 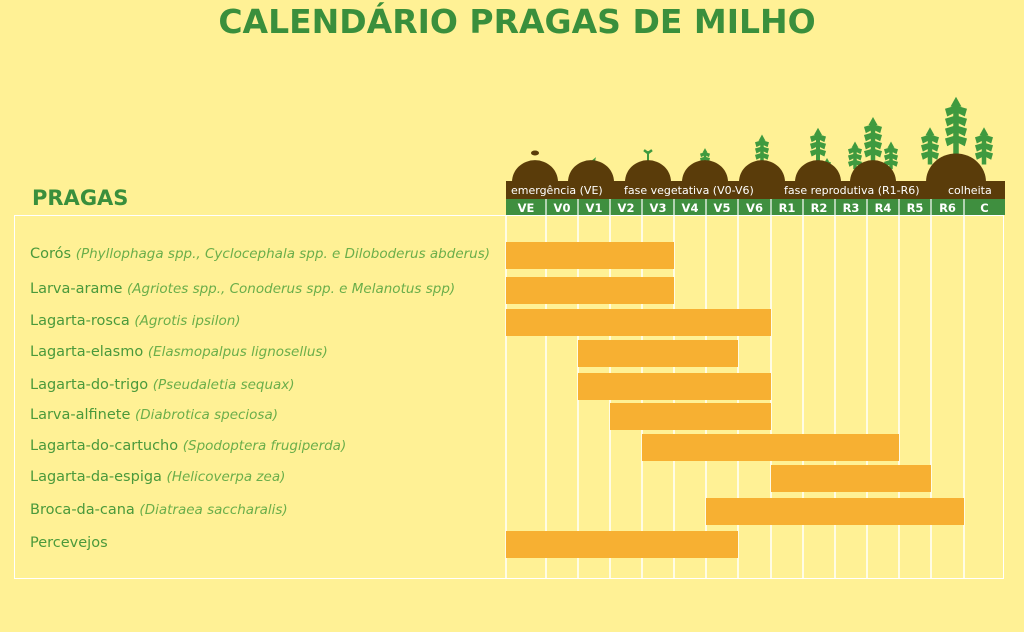 I want to click on rows-header: PRAGAS, so click(x=80, y=198).